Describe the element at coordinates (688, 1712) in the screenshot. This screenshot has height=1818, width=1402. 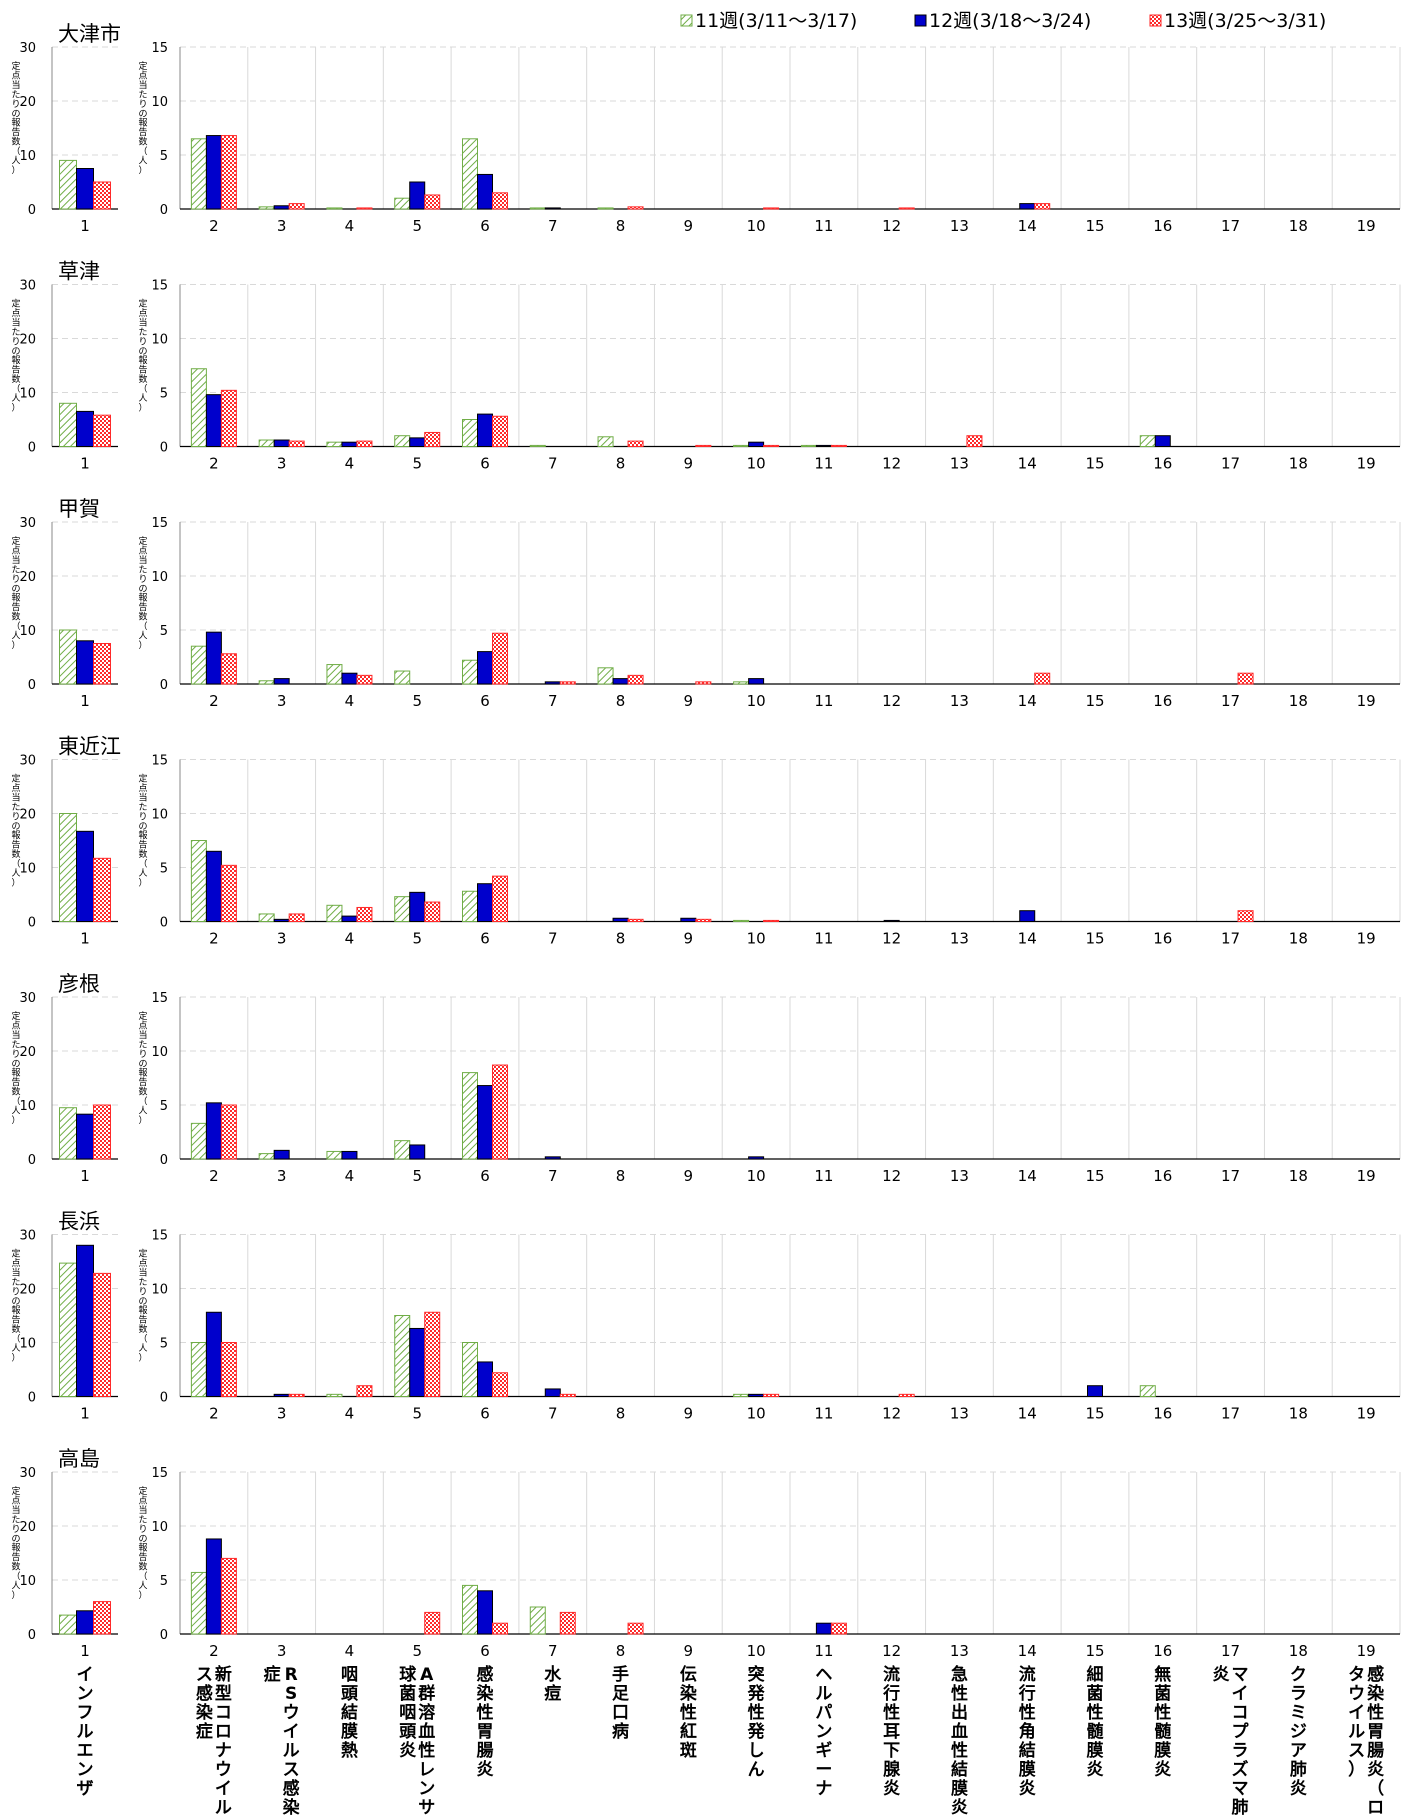
I see `category-name: 伝染性紅斑` at that location.